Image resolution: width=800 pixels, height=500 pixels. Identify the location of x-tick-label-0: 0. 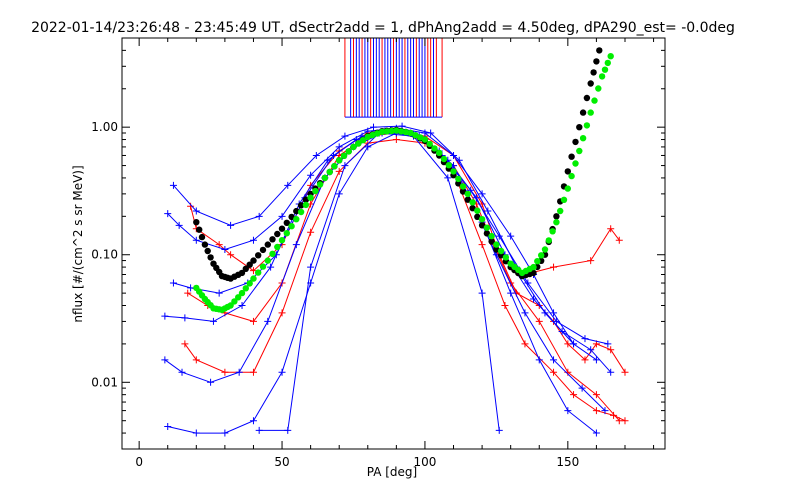
(139, 462).